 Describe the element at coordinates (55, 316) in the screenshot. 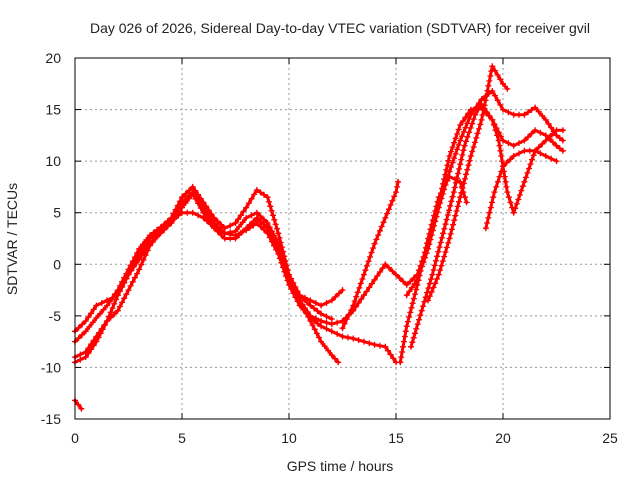

I see `y-tick-label: -5` at that location.